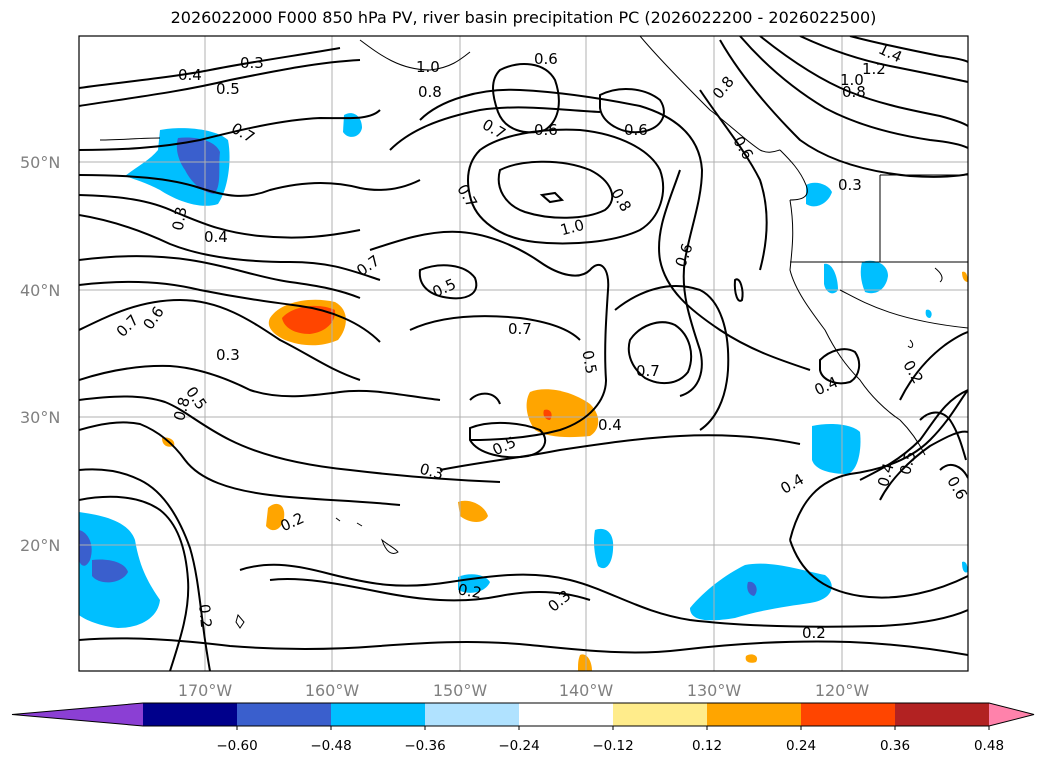 The width and height of the screenshot is (1047, 765). Describe the element at coordinates (874, 69) in the screenshot. I see `contour-label: 1.2` at that location.